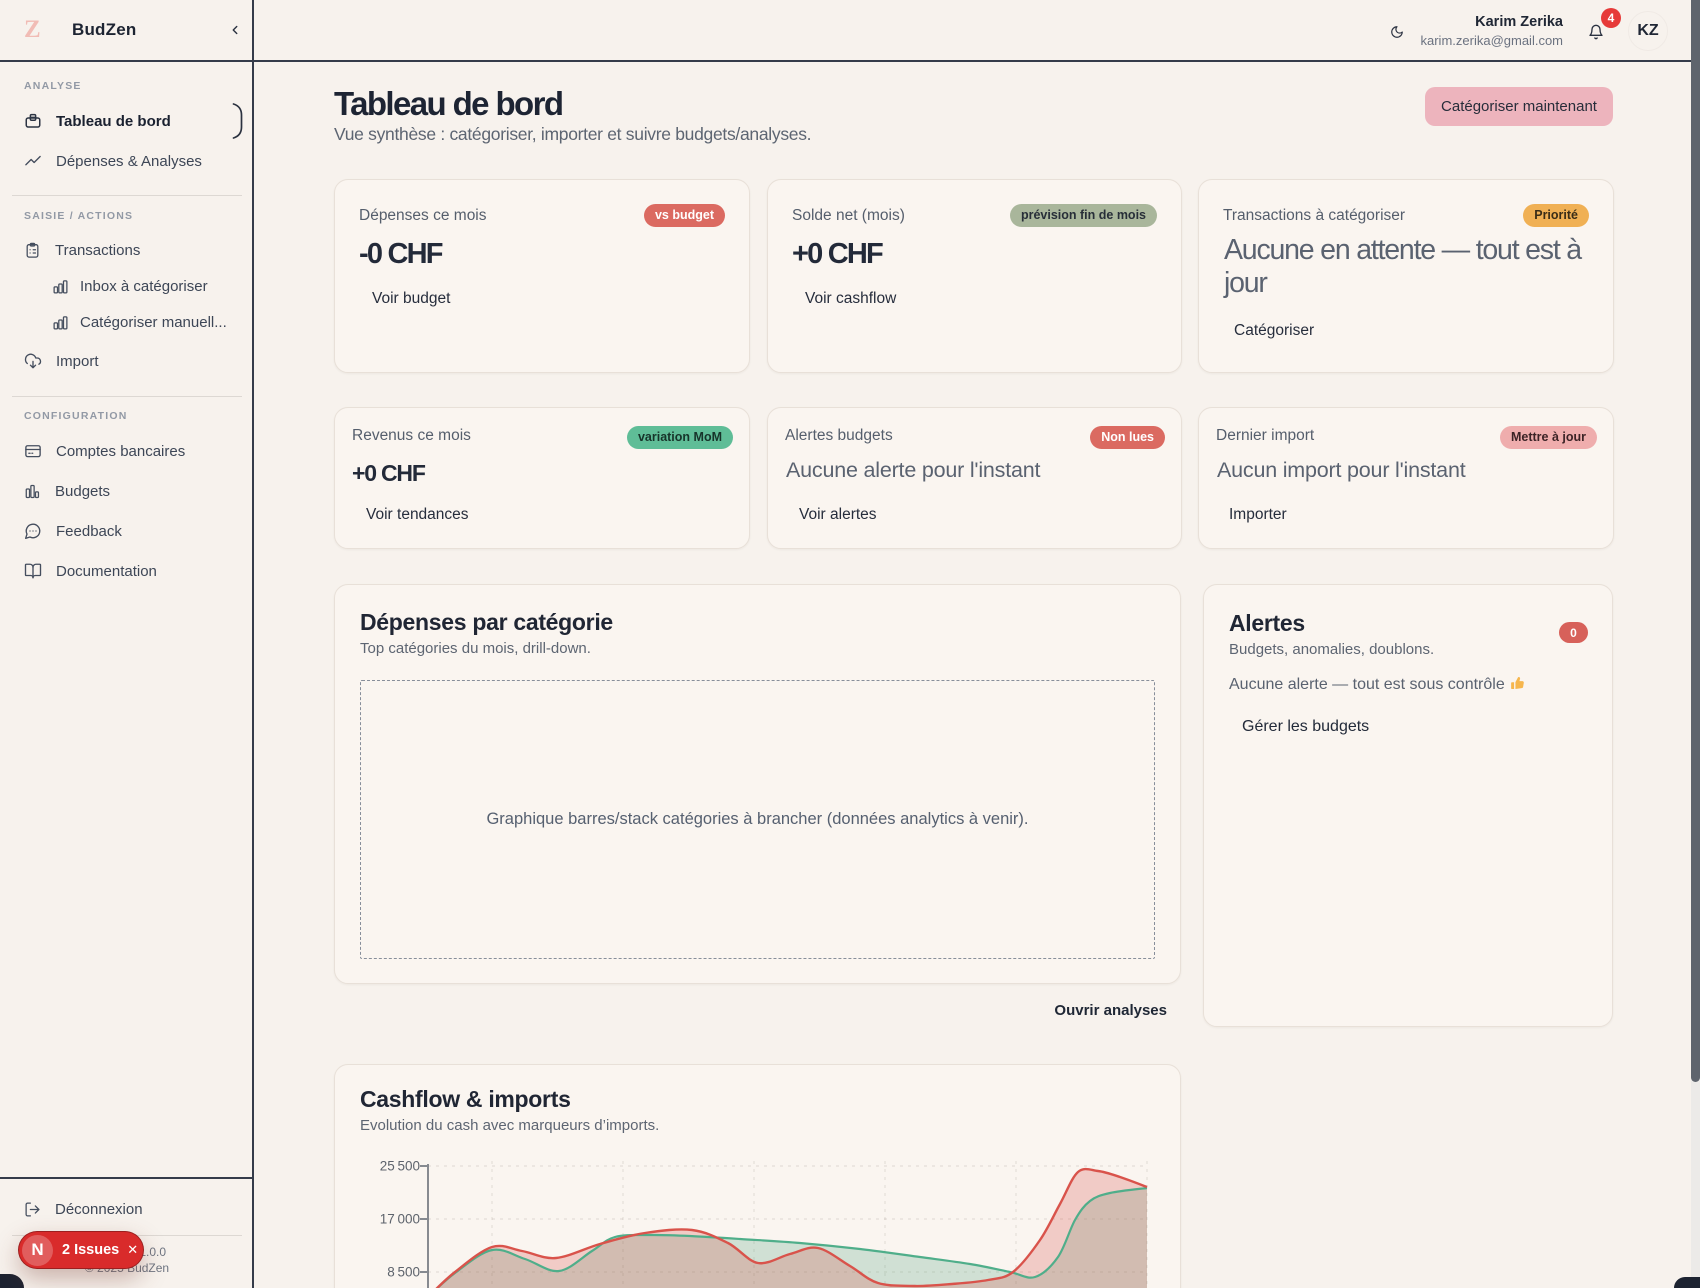  Describe the element at coordinates (403, 1272) in the screenshot. I see `svg-text: 8 500` at that location.